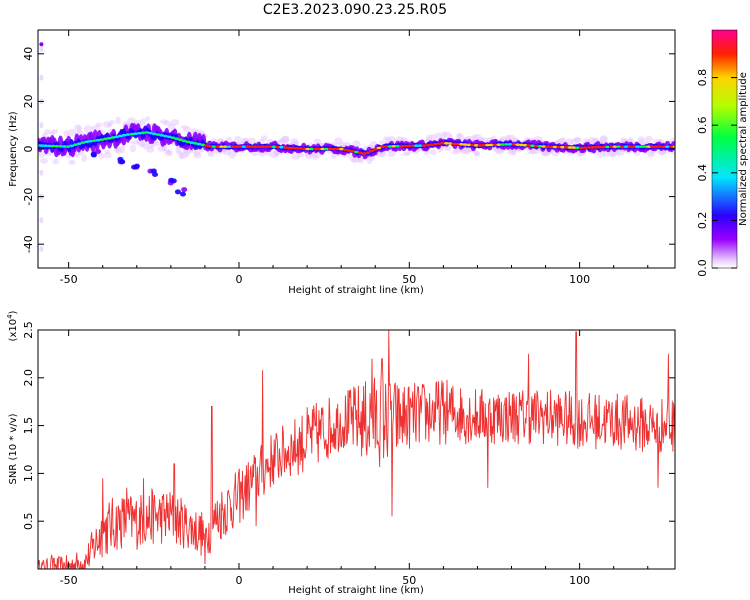 The width and height of the screenshot is (750, 600). I want to click on colorbar-tick-label: 0.6, so click(702, 125).